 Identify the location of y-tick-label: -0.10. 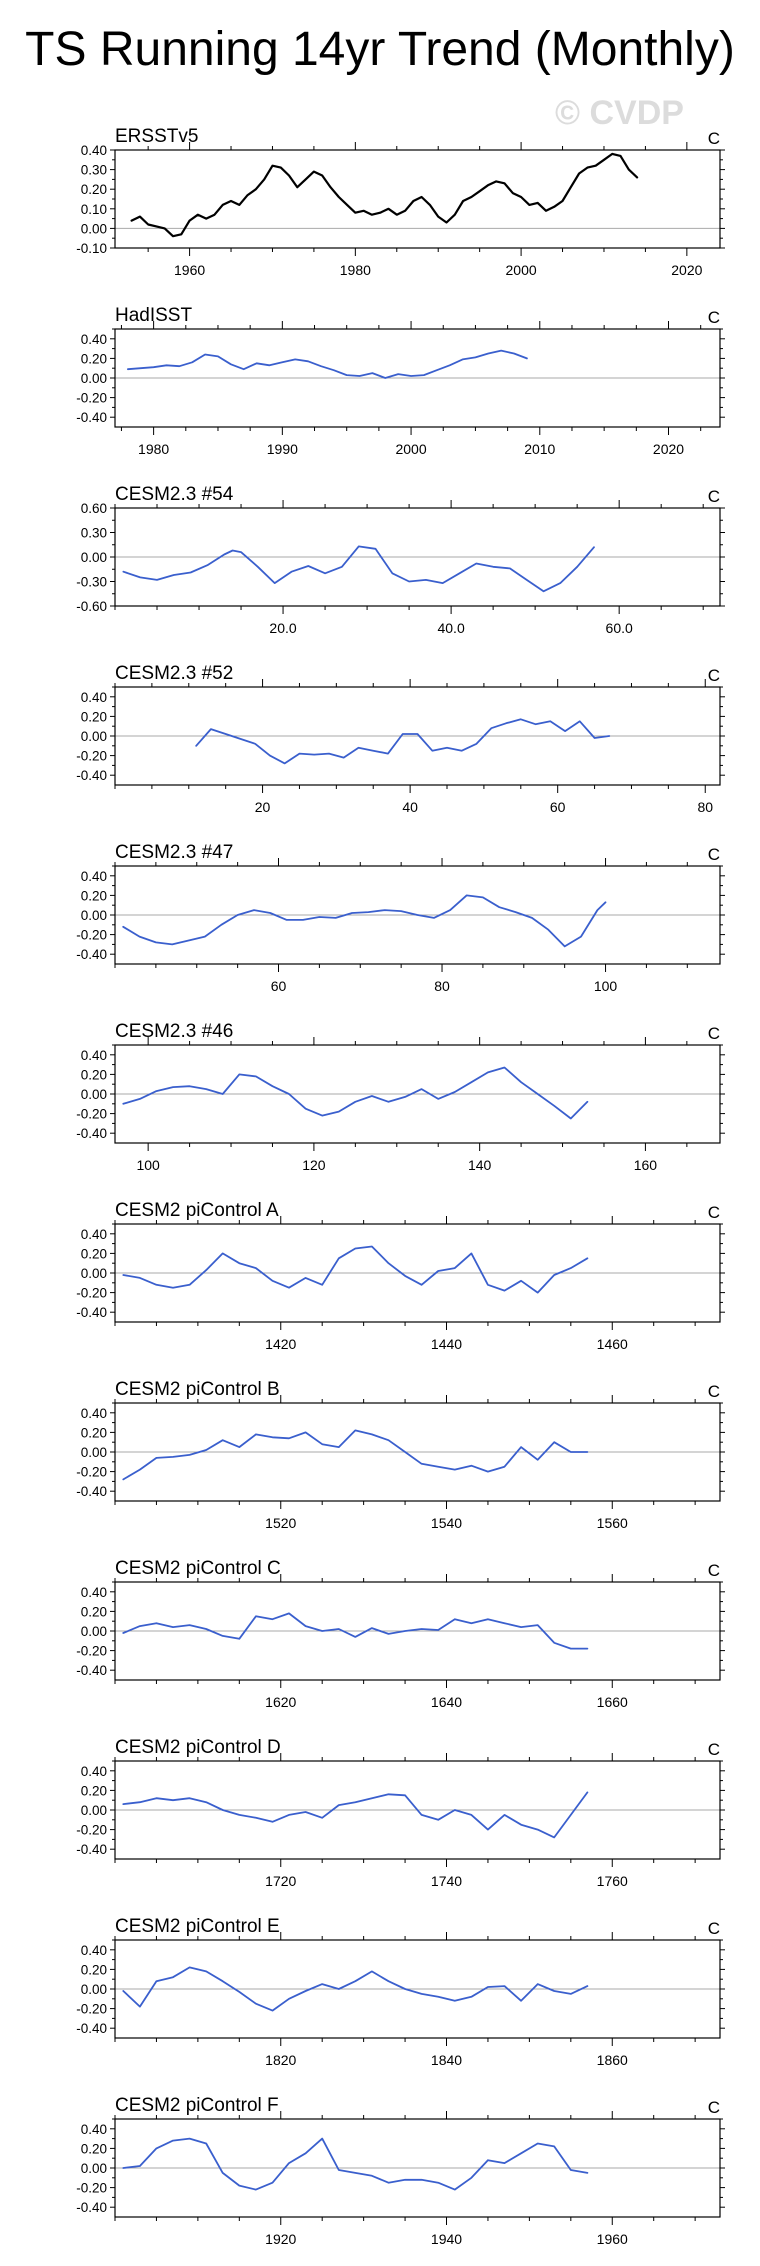
(91, 248).